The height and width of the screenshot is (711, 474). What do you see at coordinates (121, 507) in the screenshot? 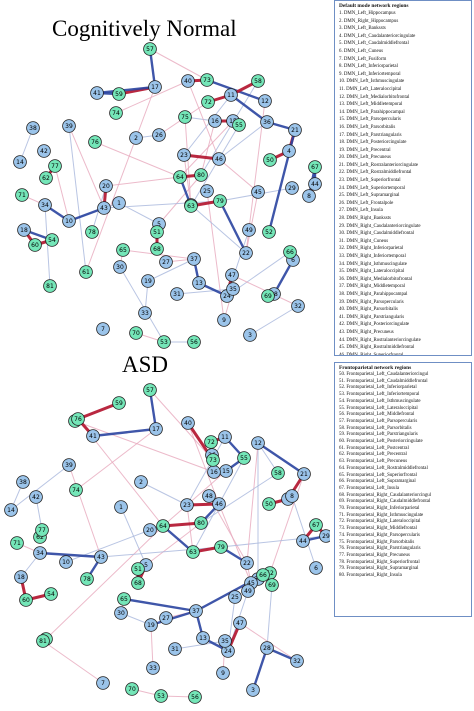
I see `node-label: 1` at bounding box center [121, 507].